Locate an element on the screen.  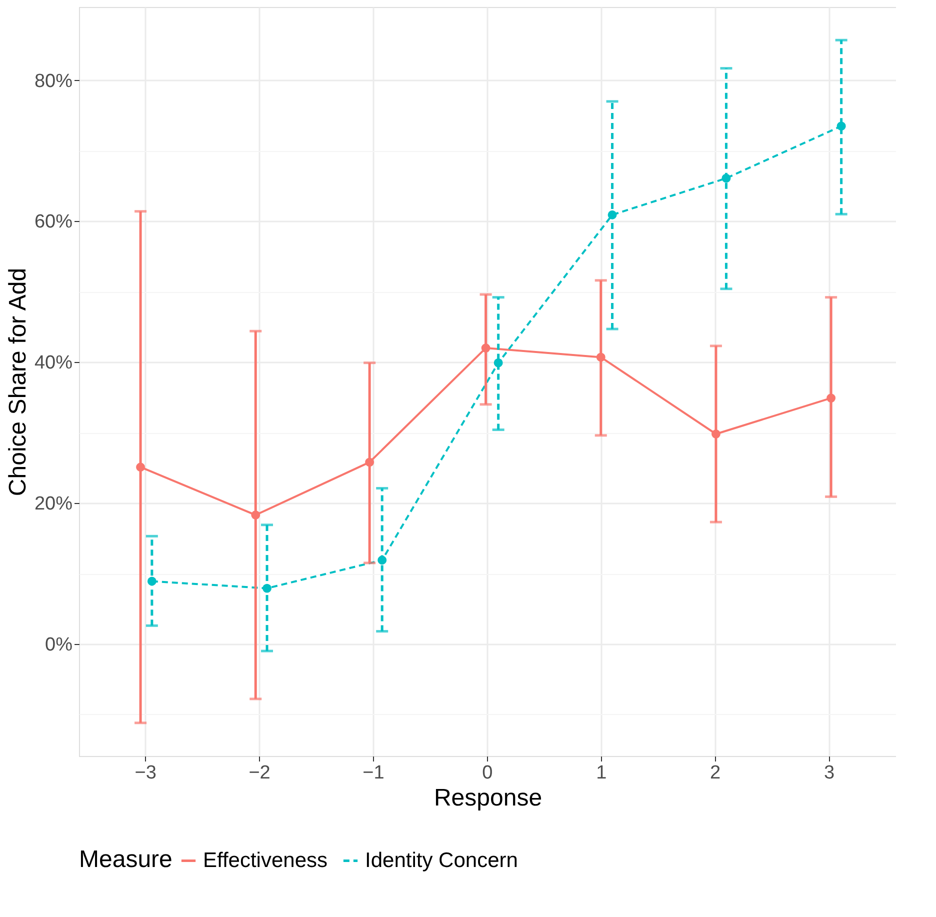
y-tick-label: 80% is located at coordinates (53, 81).